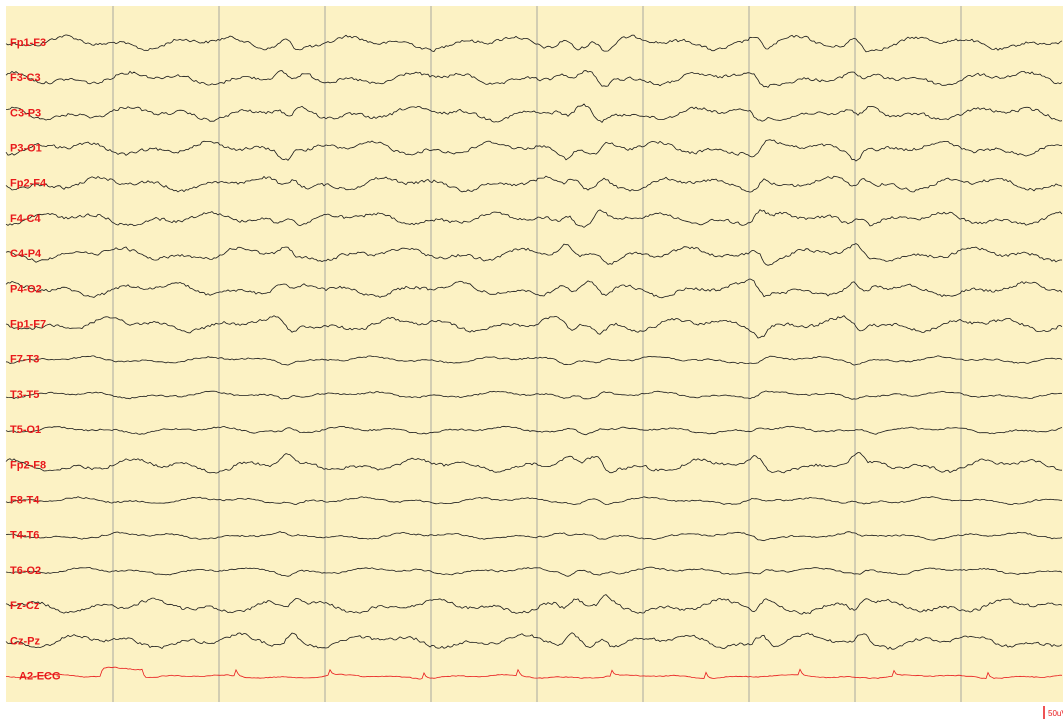 This screenshot has height=728, width=1063. What do you see at coordinates (25, 78) in the screenshot?
I see `channel-label: F3-C3` at bounding box center [25, 78].